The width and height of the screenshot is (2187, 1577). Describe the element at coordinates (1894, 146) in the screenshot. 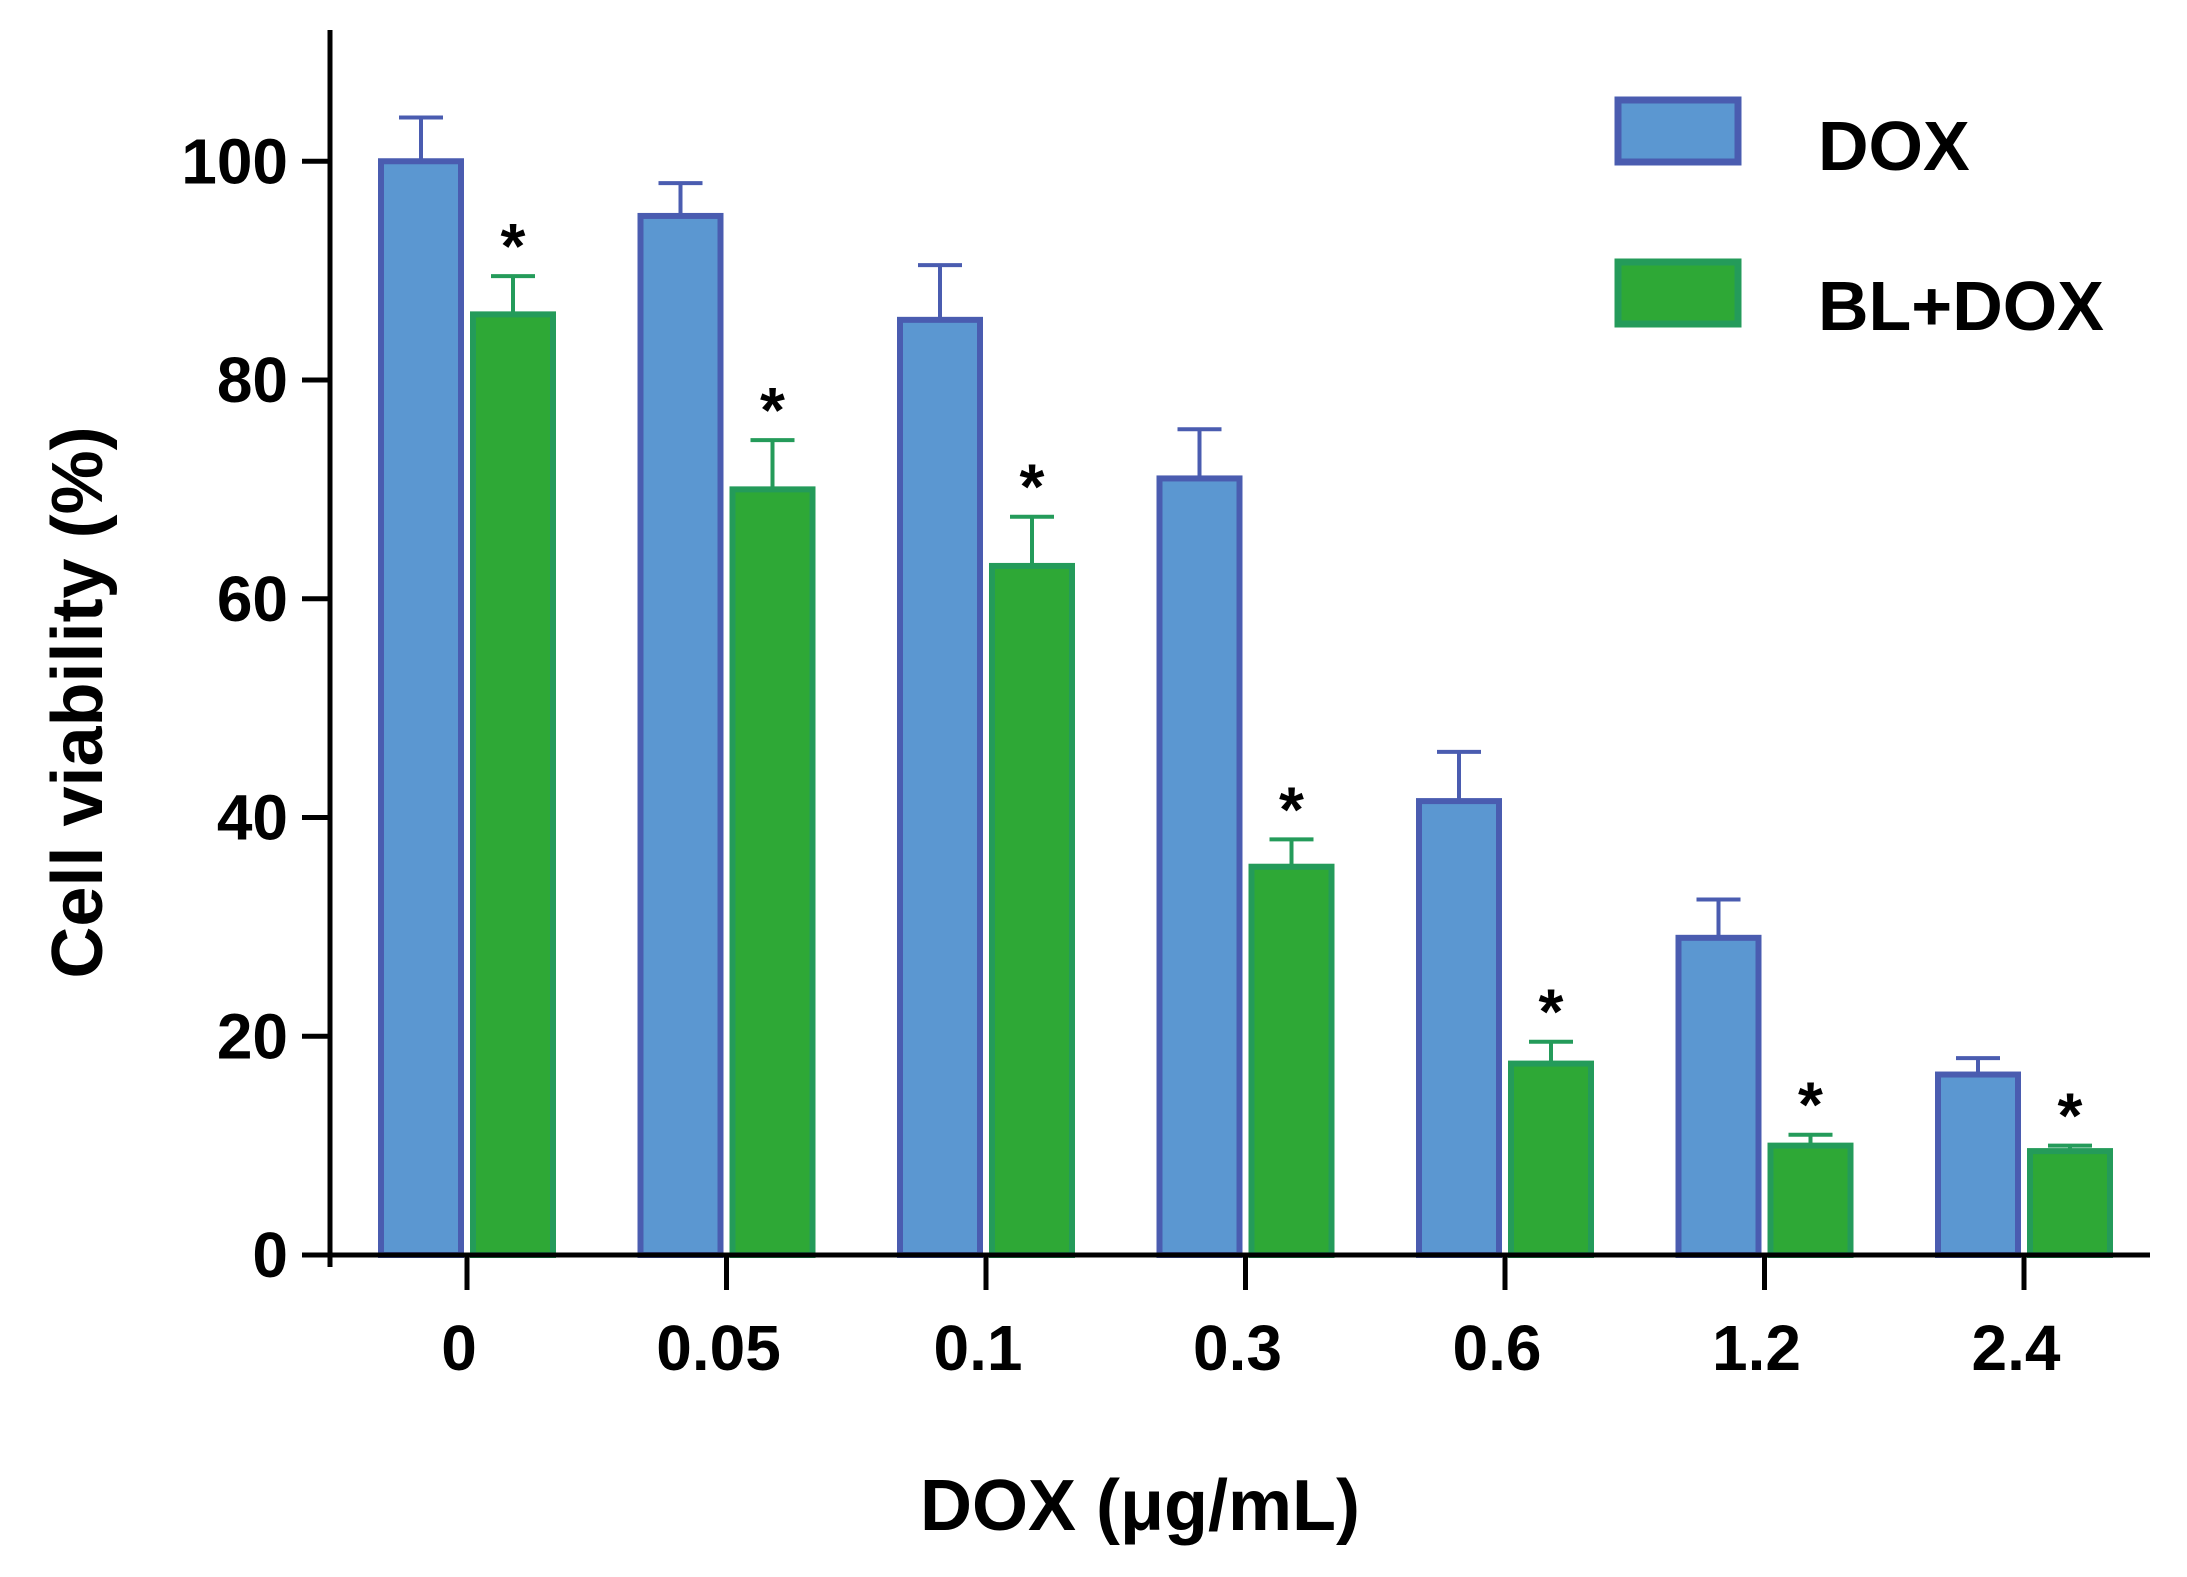

I see `legend-label-dox: DOX` at that location.